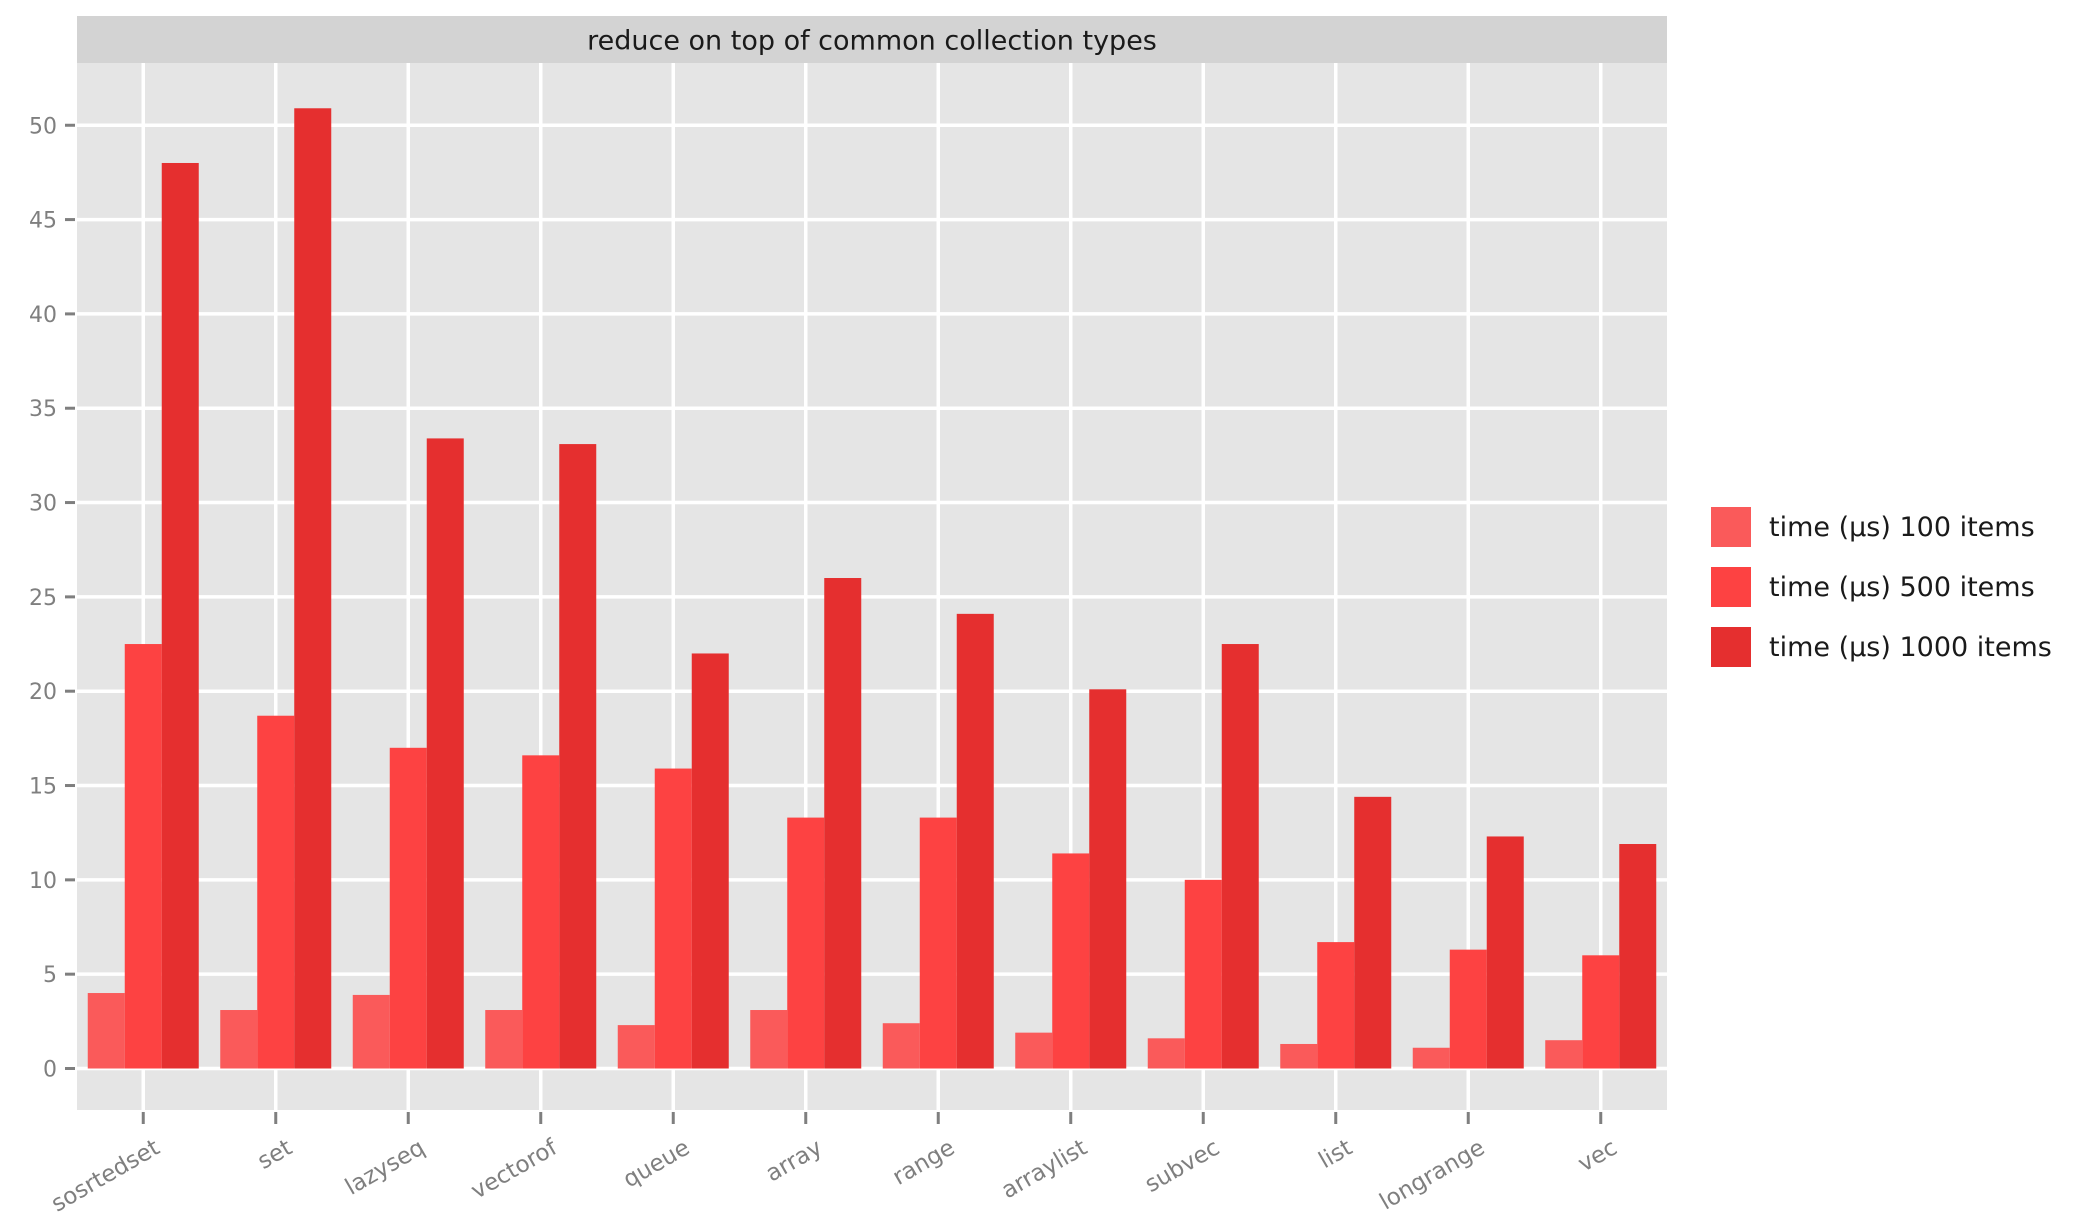 The image size is (2076, 1230). What do you see at coordinates (43, 787) in the screenshot?
I see `y-tick-label: 15` at bounding box center [43, 787].